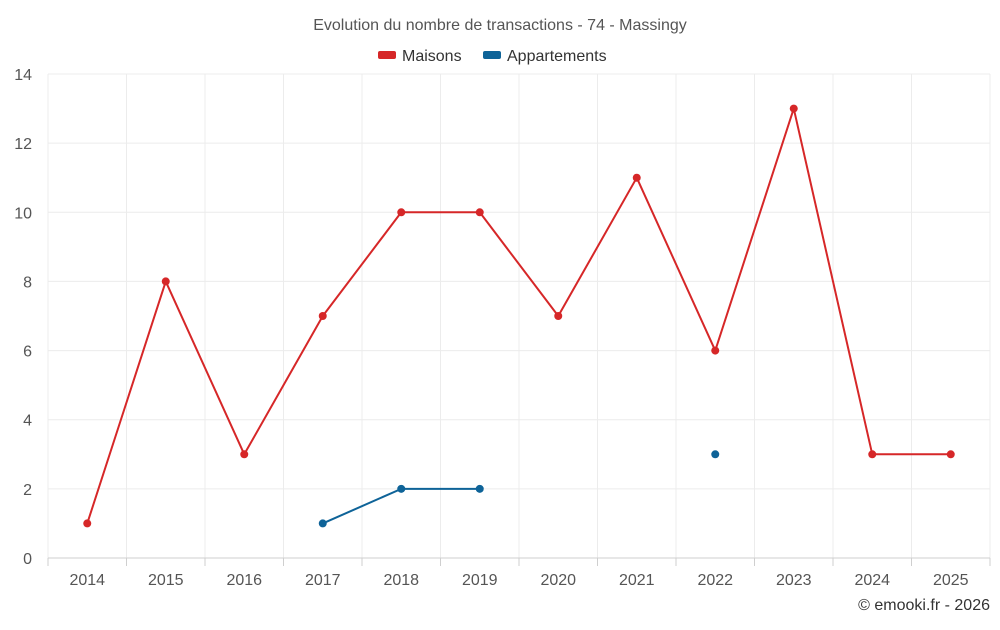 The image size is (1000, 630). Describe the element at coordinates (557, 56) in the screenshot. I see `legend-label: Appartements` at that location.